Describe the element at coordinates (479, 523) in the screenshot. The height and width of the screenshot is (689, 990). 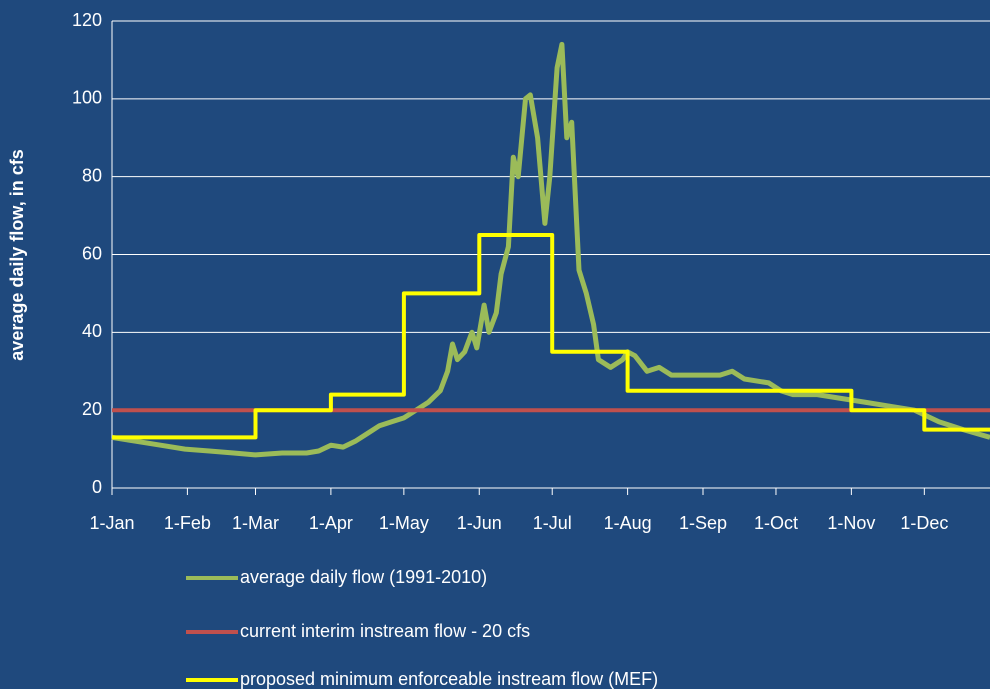
I see `x-tick-label: 1-Jun` at that location.